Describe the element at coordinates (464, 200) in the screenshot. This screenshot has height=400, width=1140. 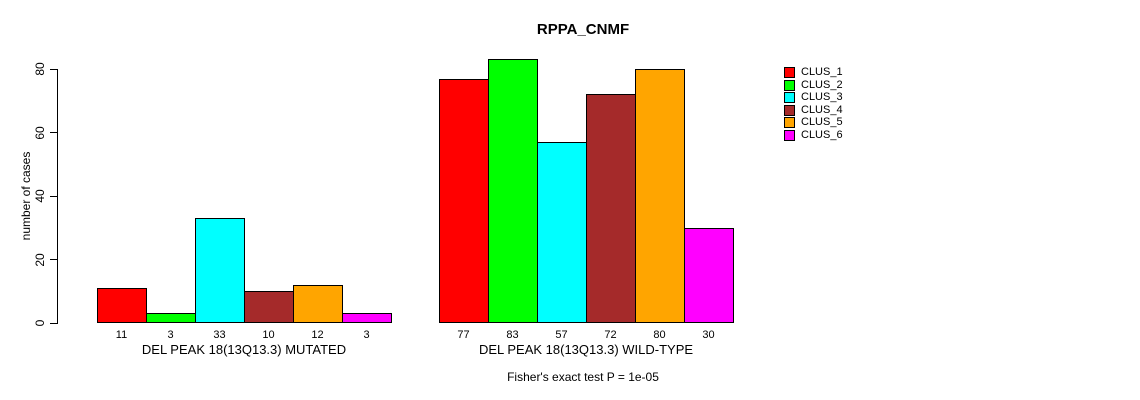
I see `bar-CLUS_1-group2` at that location.